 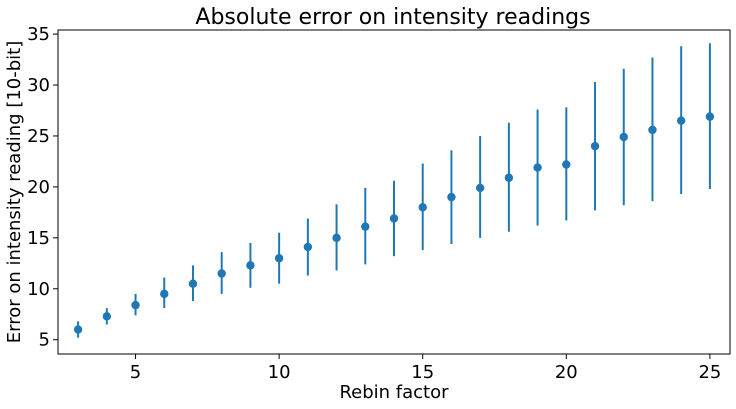 I want to click on y-tick-label: 10, so click(x=38, y=289).